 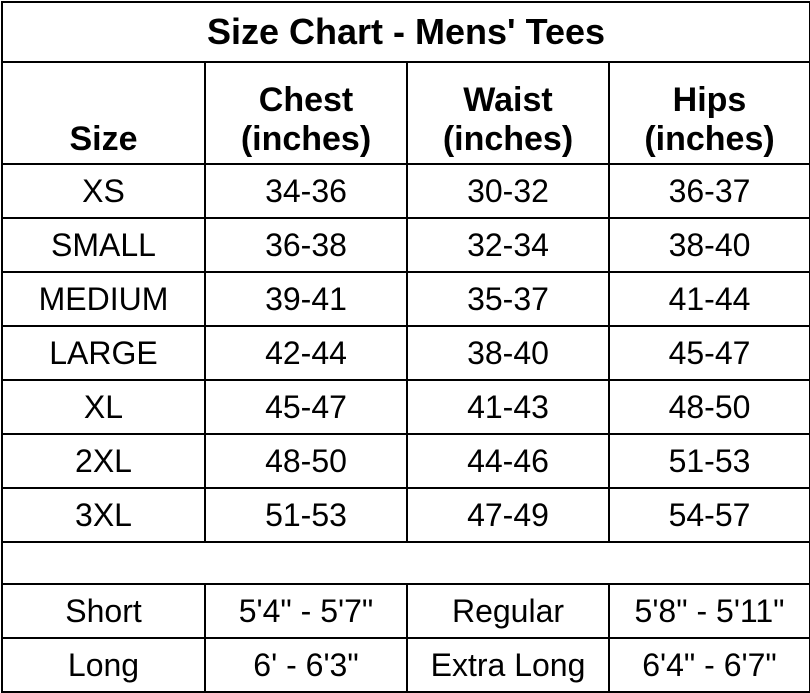 What do you see at coordinates (306, 99) in the screenshot?
I see `header-line1: Chest` at bounding box center [306, 99].